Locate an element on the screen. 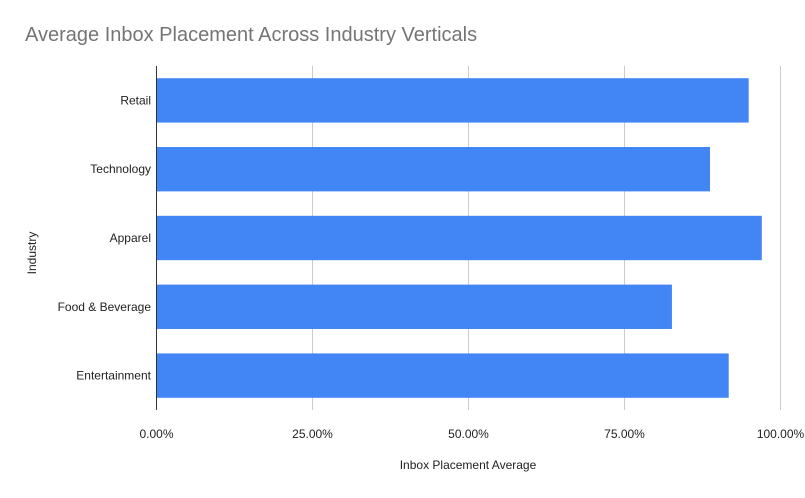 This screenshot has height=498, width=805. x-tick-label: 100.00% is located at coordinates (781, 434).